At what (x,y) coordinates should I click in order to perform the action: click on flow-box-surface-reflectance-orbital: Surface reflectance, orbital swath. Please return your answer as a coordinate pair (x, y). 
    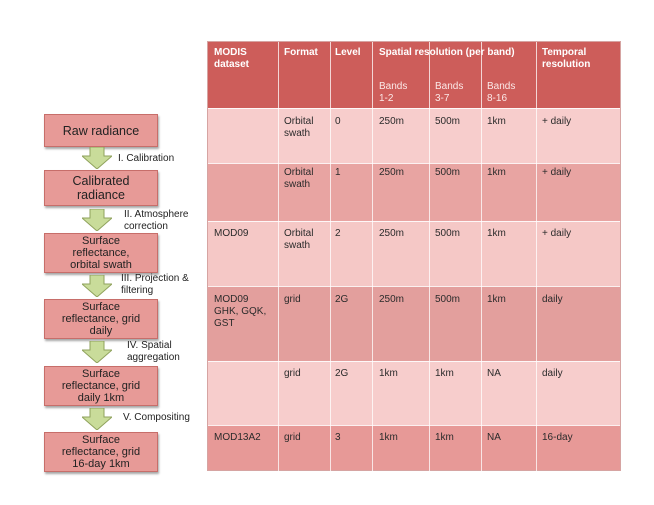
    Looking at the image, I should click on (101, 253).